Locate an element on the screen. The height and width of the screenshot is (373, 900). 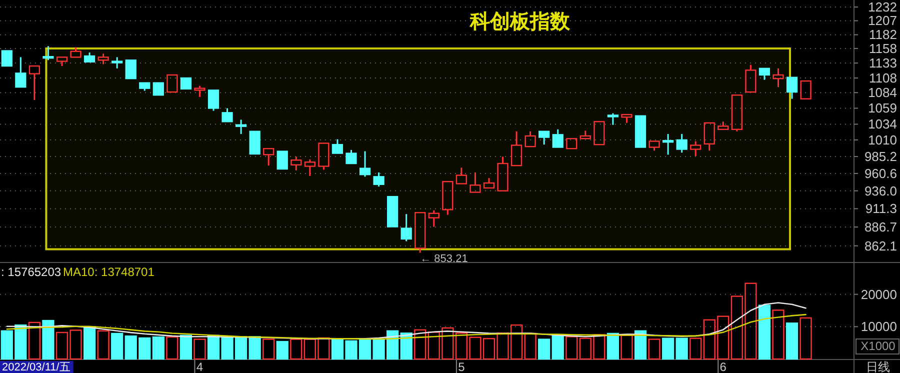
y-tick-label: 985.2 is located at coordinates (880, 156).